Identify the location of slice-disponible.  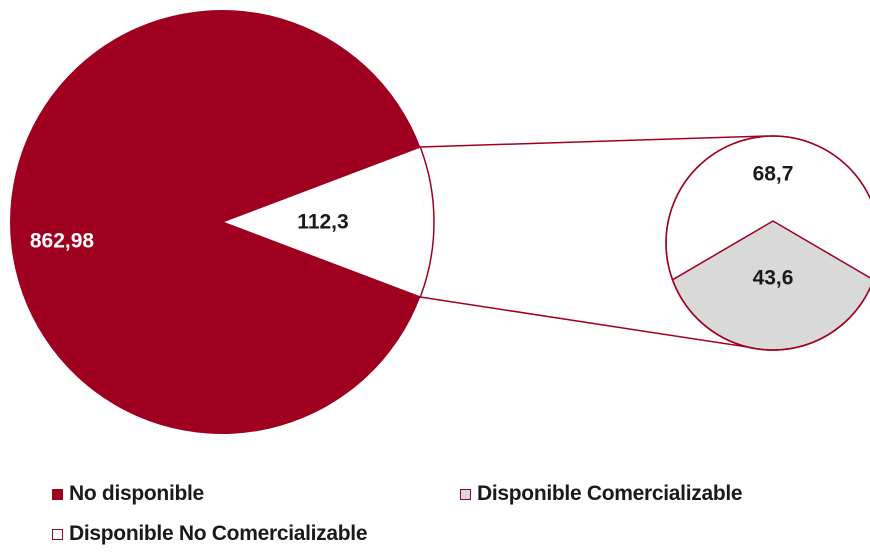
(327, 222).